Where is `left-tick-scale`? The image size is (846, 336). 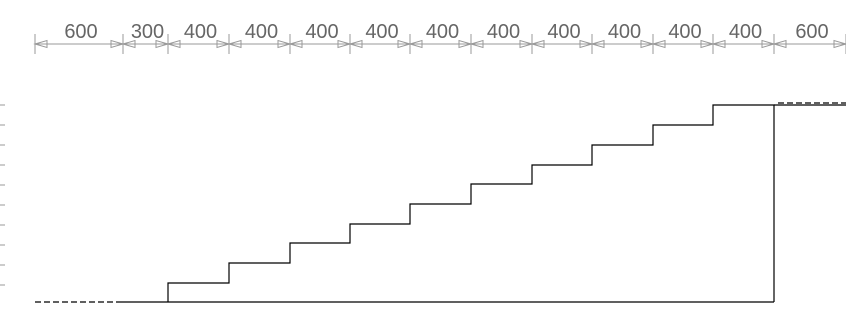
left-tick-scale is located at coordinates (2, 195).